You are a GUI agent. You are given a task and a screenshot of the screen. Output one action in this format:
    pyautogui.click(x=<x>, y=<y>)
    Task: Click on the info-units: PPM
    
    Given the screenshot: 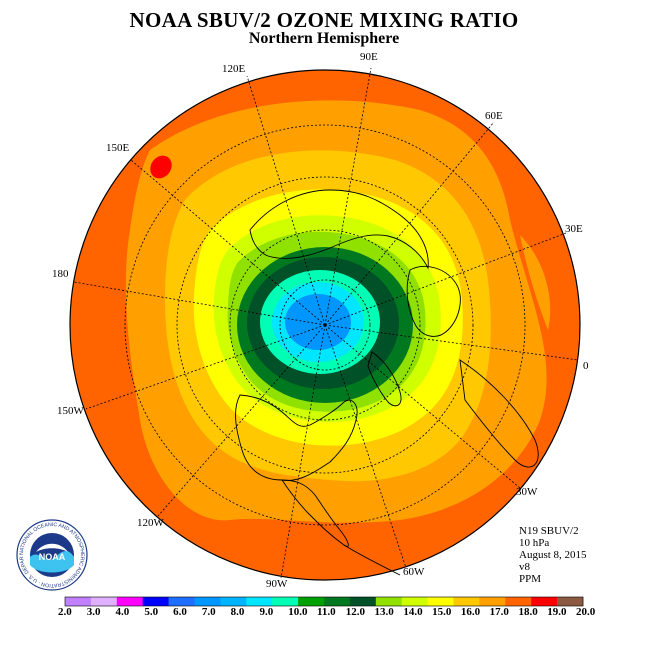 What is the action you would take?
    pyautogui.click(x=530, y=579)
    